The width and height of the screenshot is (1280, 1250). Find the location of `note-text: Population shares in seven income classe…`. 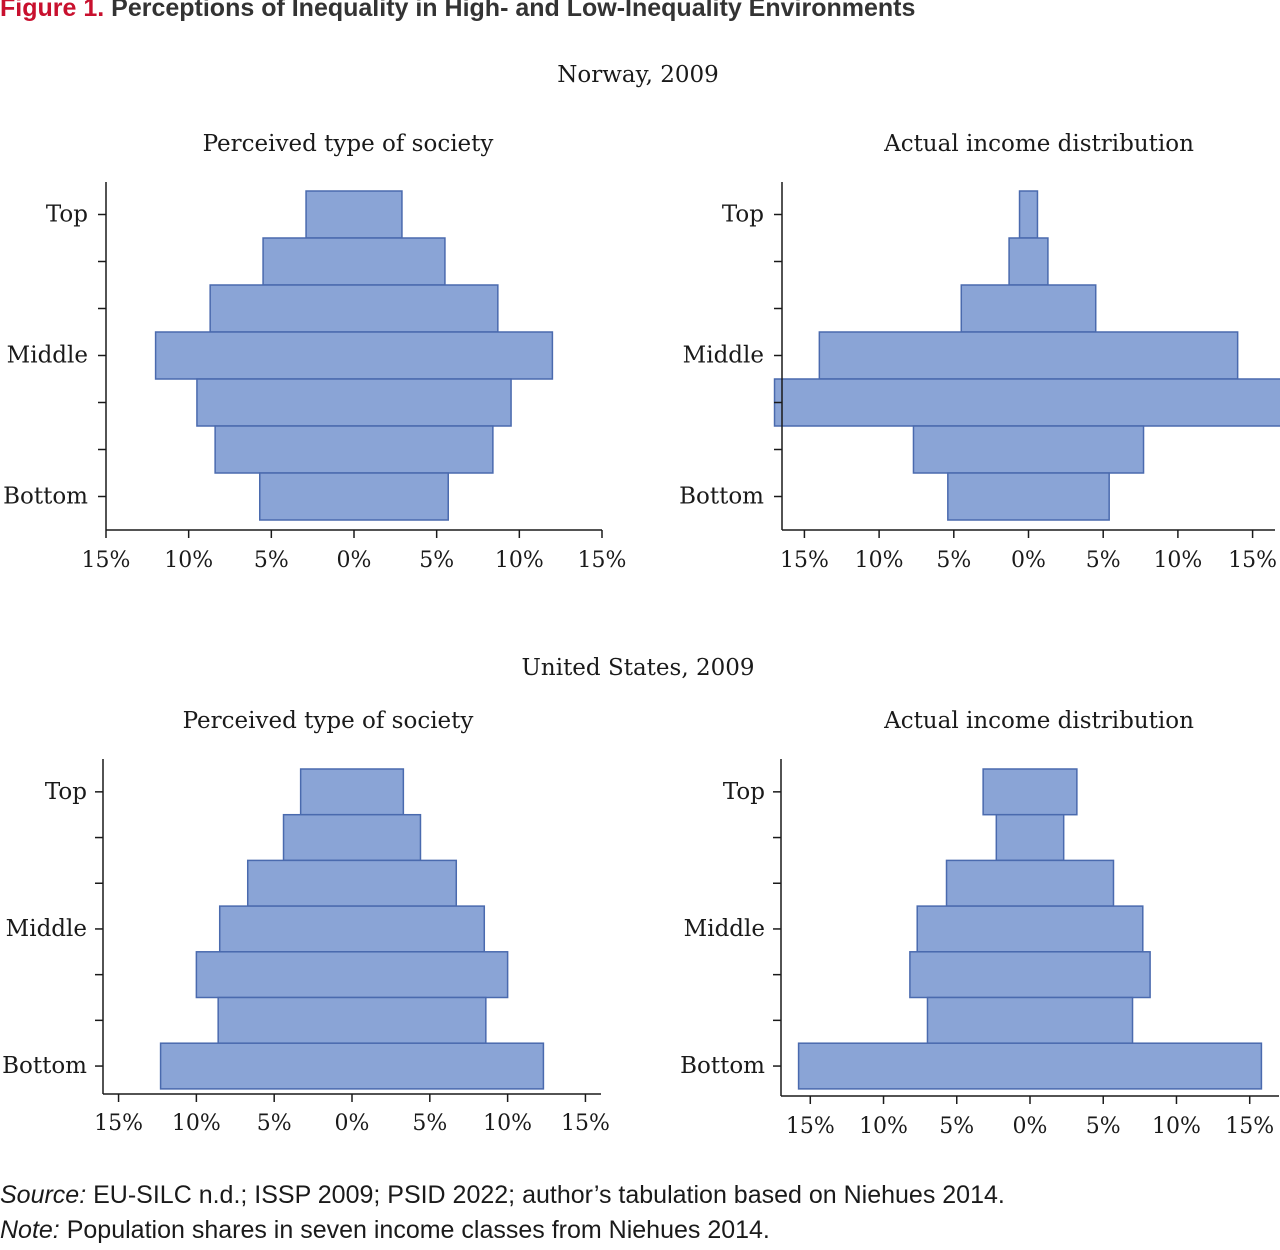

note-text: Population shares in seven income classe… is located at coordinates (418, 1230).